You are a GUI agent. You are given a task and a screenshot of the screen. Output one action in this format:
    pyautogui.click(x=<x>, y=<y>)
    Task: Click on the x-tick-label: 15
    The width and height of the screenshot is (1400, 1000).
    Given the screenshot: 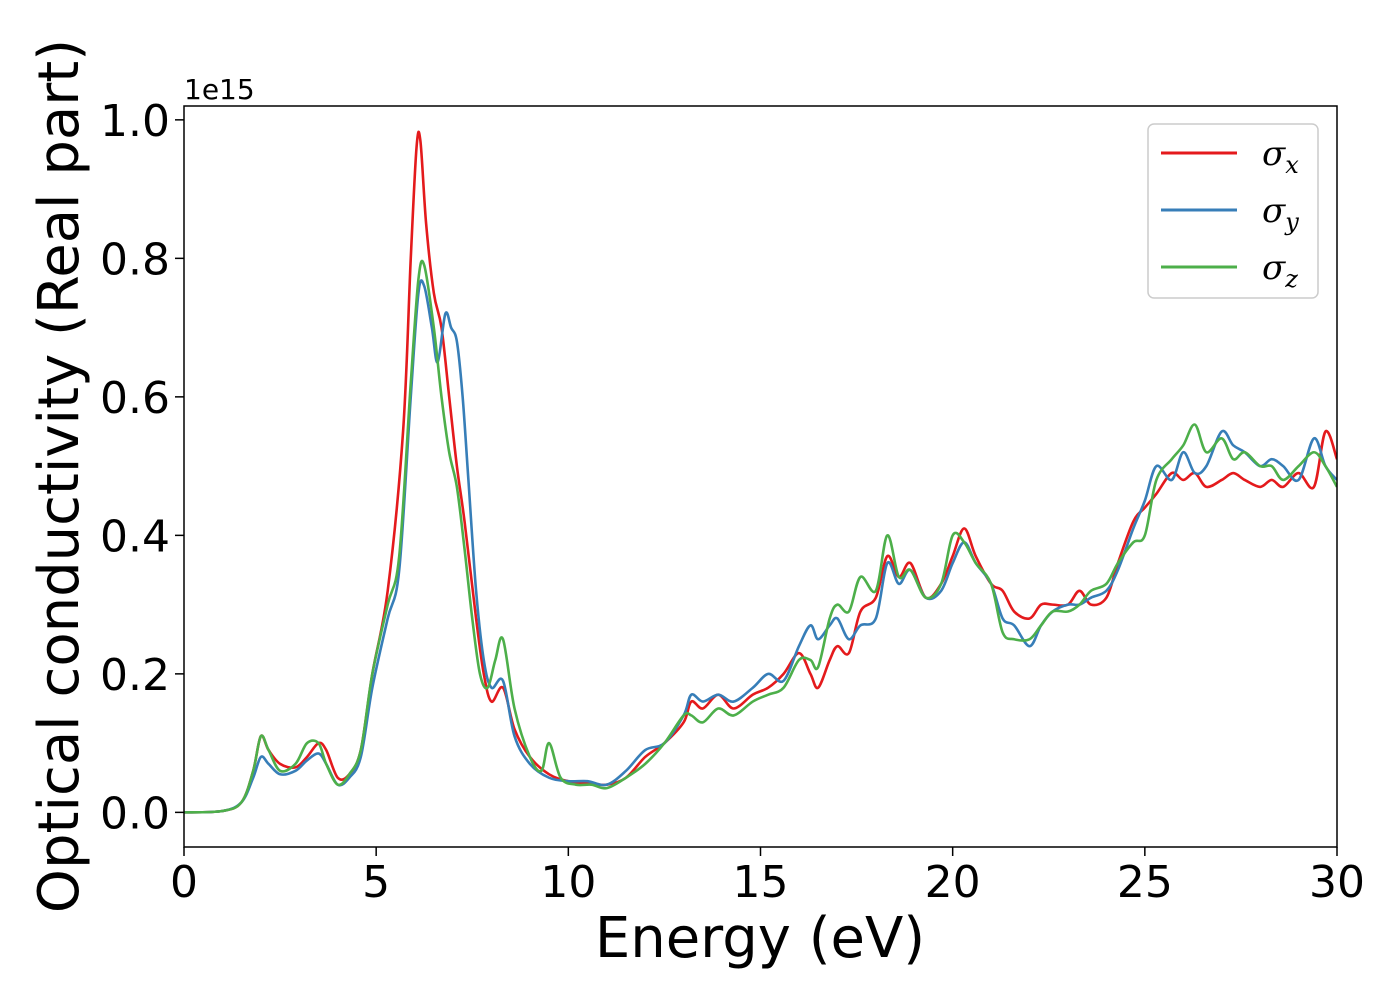 What is the action you would take?
    pyautogui.click(x=761, y=882)
    